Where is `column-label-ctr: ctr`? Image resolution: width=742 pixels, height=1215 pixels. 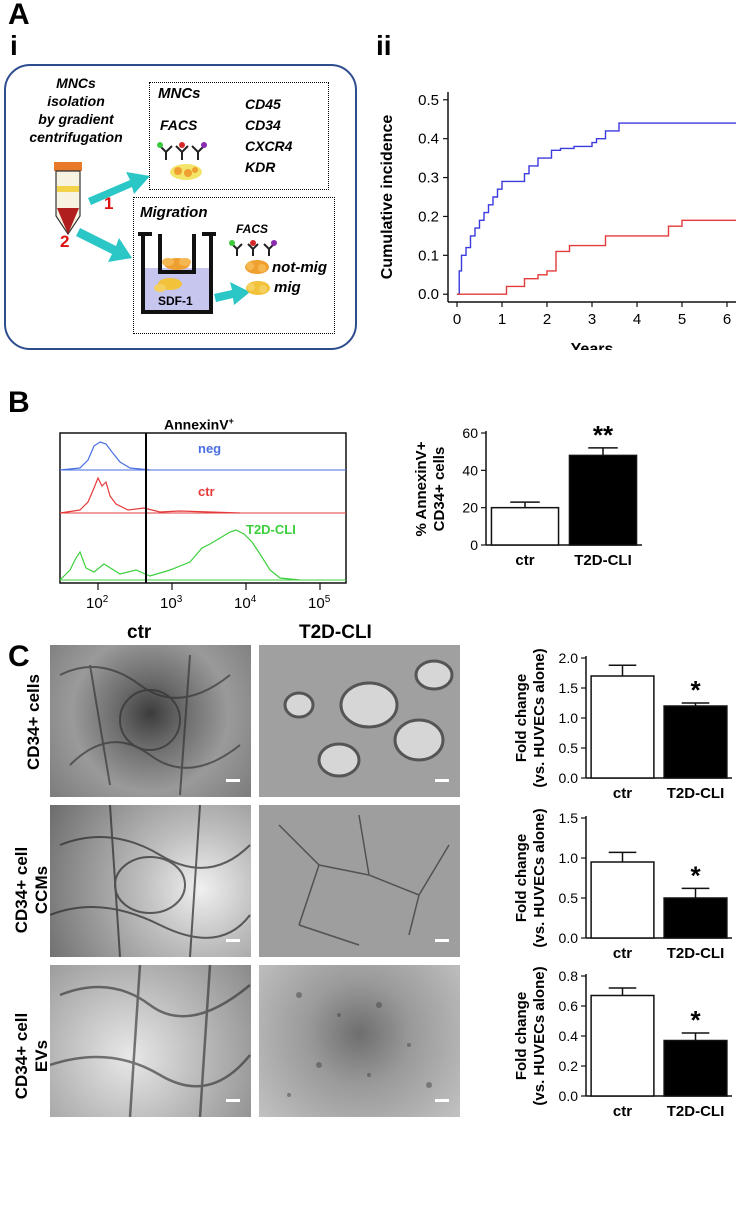
column-label-ctr: ctr is located at coordinates (139, 632).